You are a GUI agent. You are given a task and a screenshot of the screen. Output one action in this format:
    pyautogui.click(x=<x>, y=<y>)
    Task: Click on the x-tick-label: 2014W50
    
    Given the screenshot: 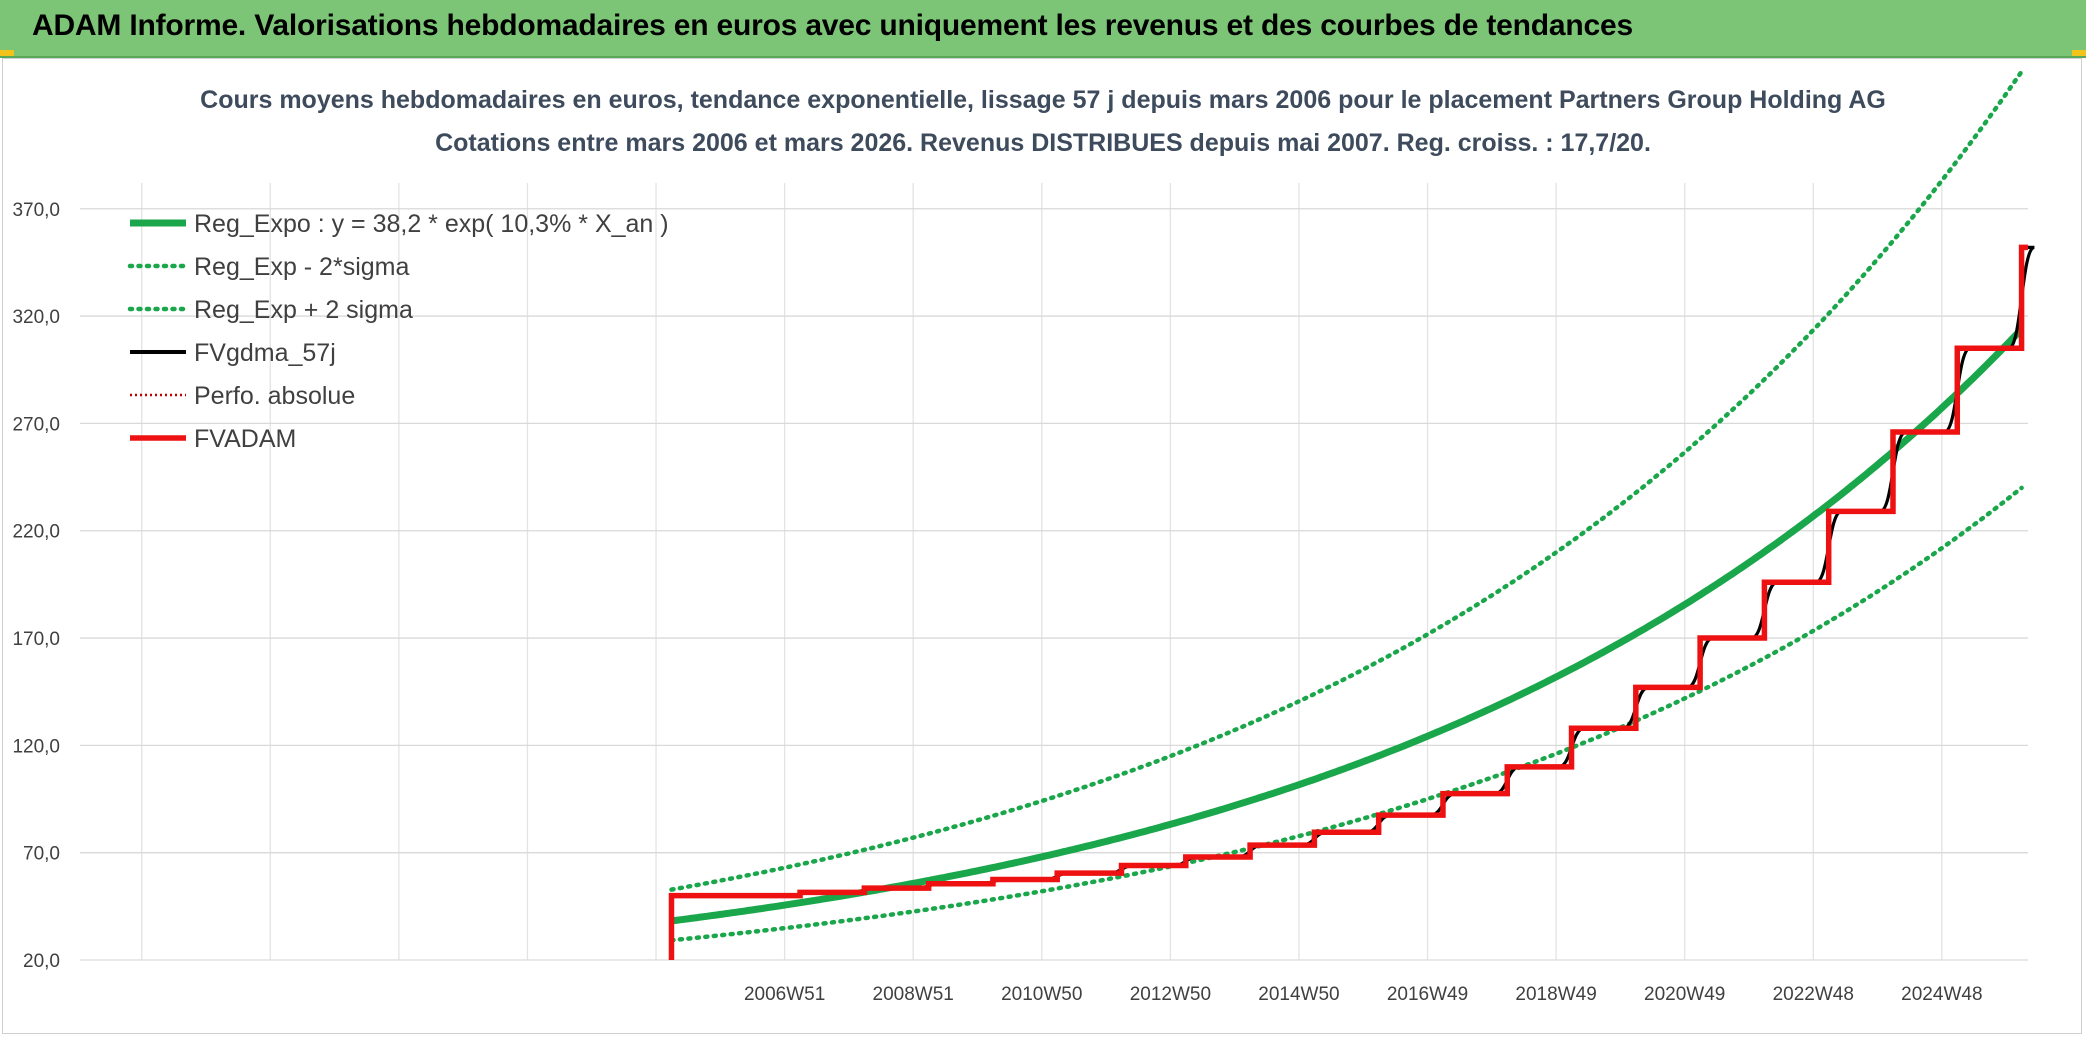 What is the action you would take?
    pyautogui.click(x=1298, y=994)
    